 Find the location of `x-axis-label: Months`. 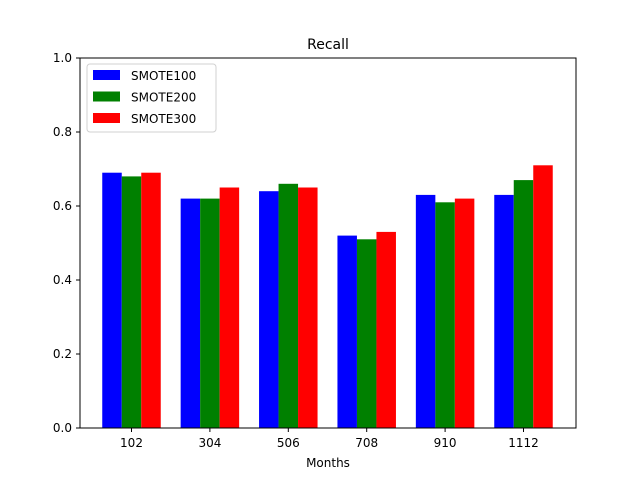

x-axis-label: Months is located at coordinates (328, 463).